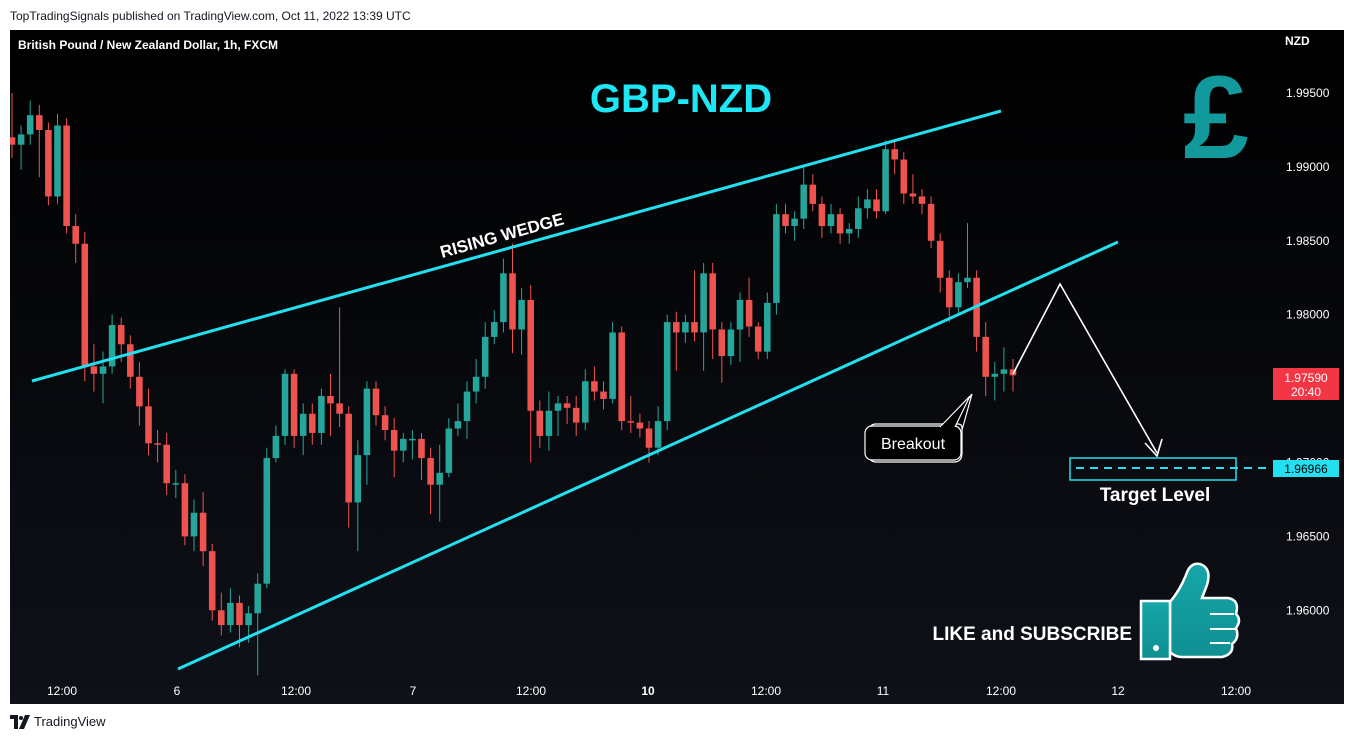 The height and width of the screenshot is (740, 1354). What do you see at coordinates (1306, 469) in the screenshot?
I see `target-price-value: 1.96966` at bounding box center [1306, 469].